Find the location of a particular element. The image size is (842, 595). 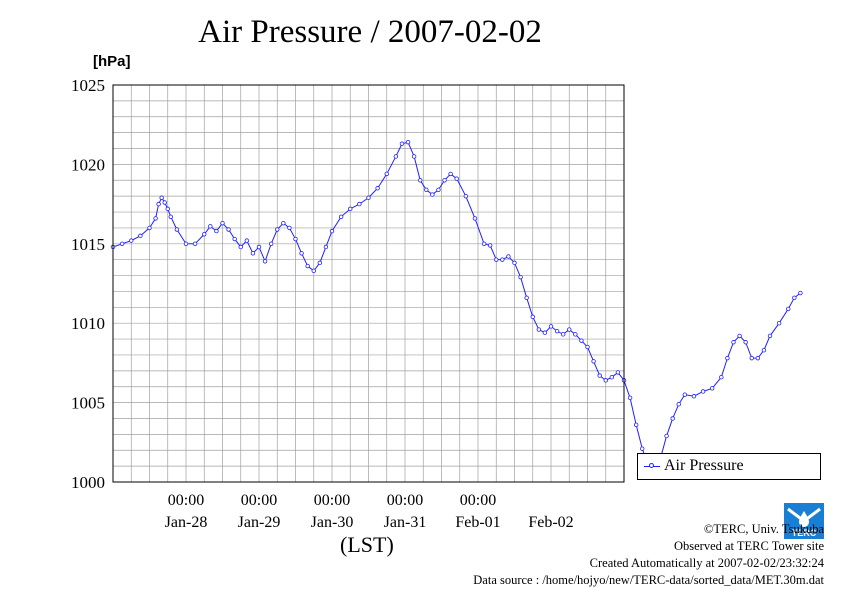

y-tick-label: 1010 is located at coordinates (88, 323).